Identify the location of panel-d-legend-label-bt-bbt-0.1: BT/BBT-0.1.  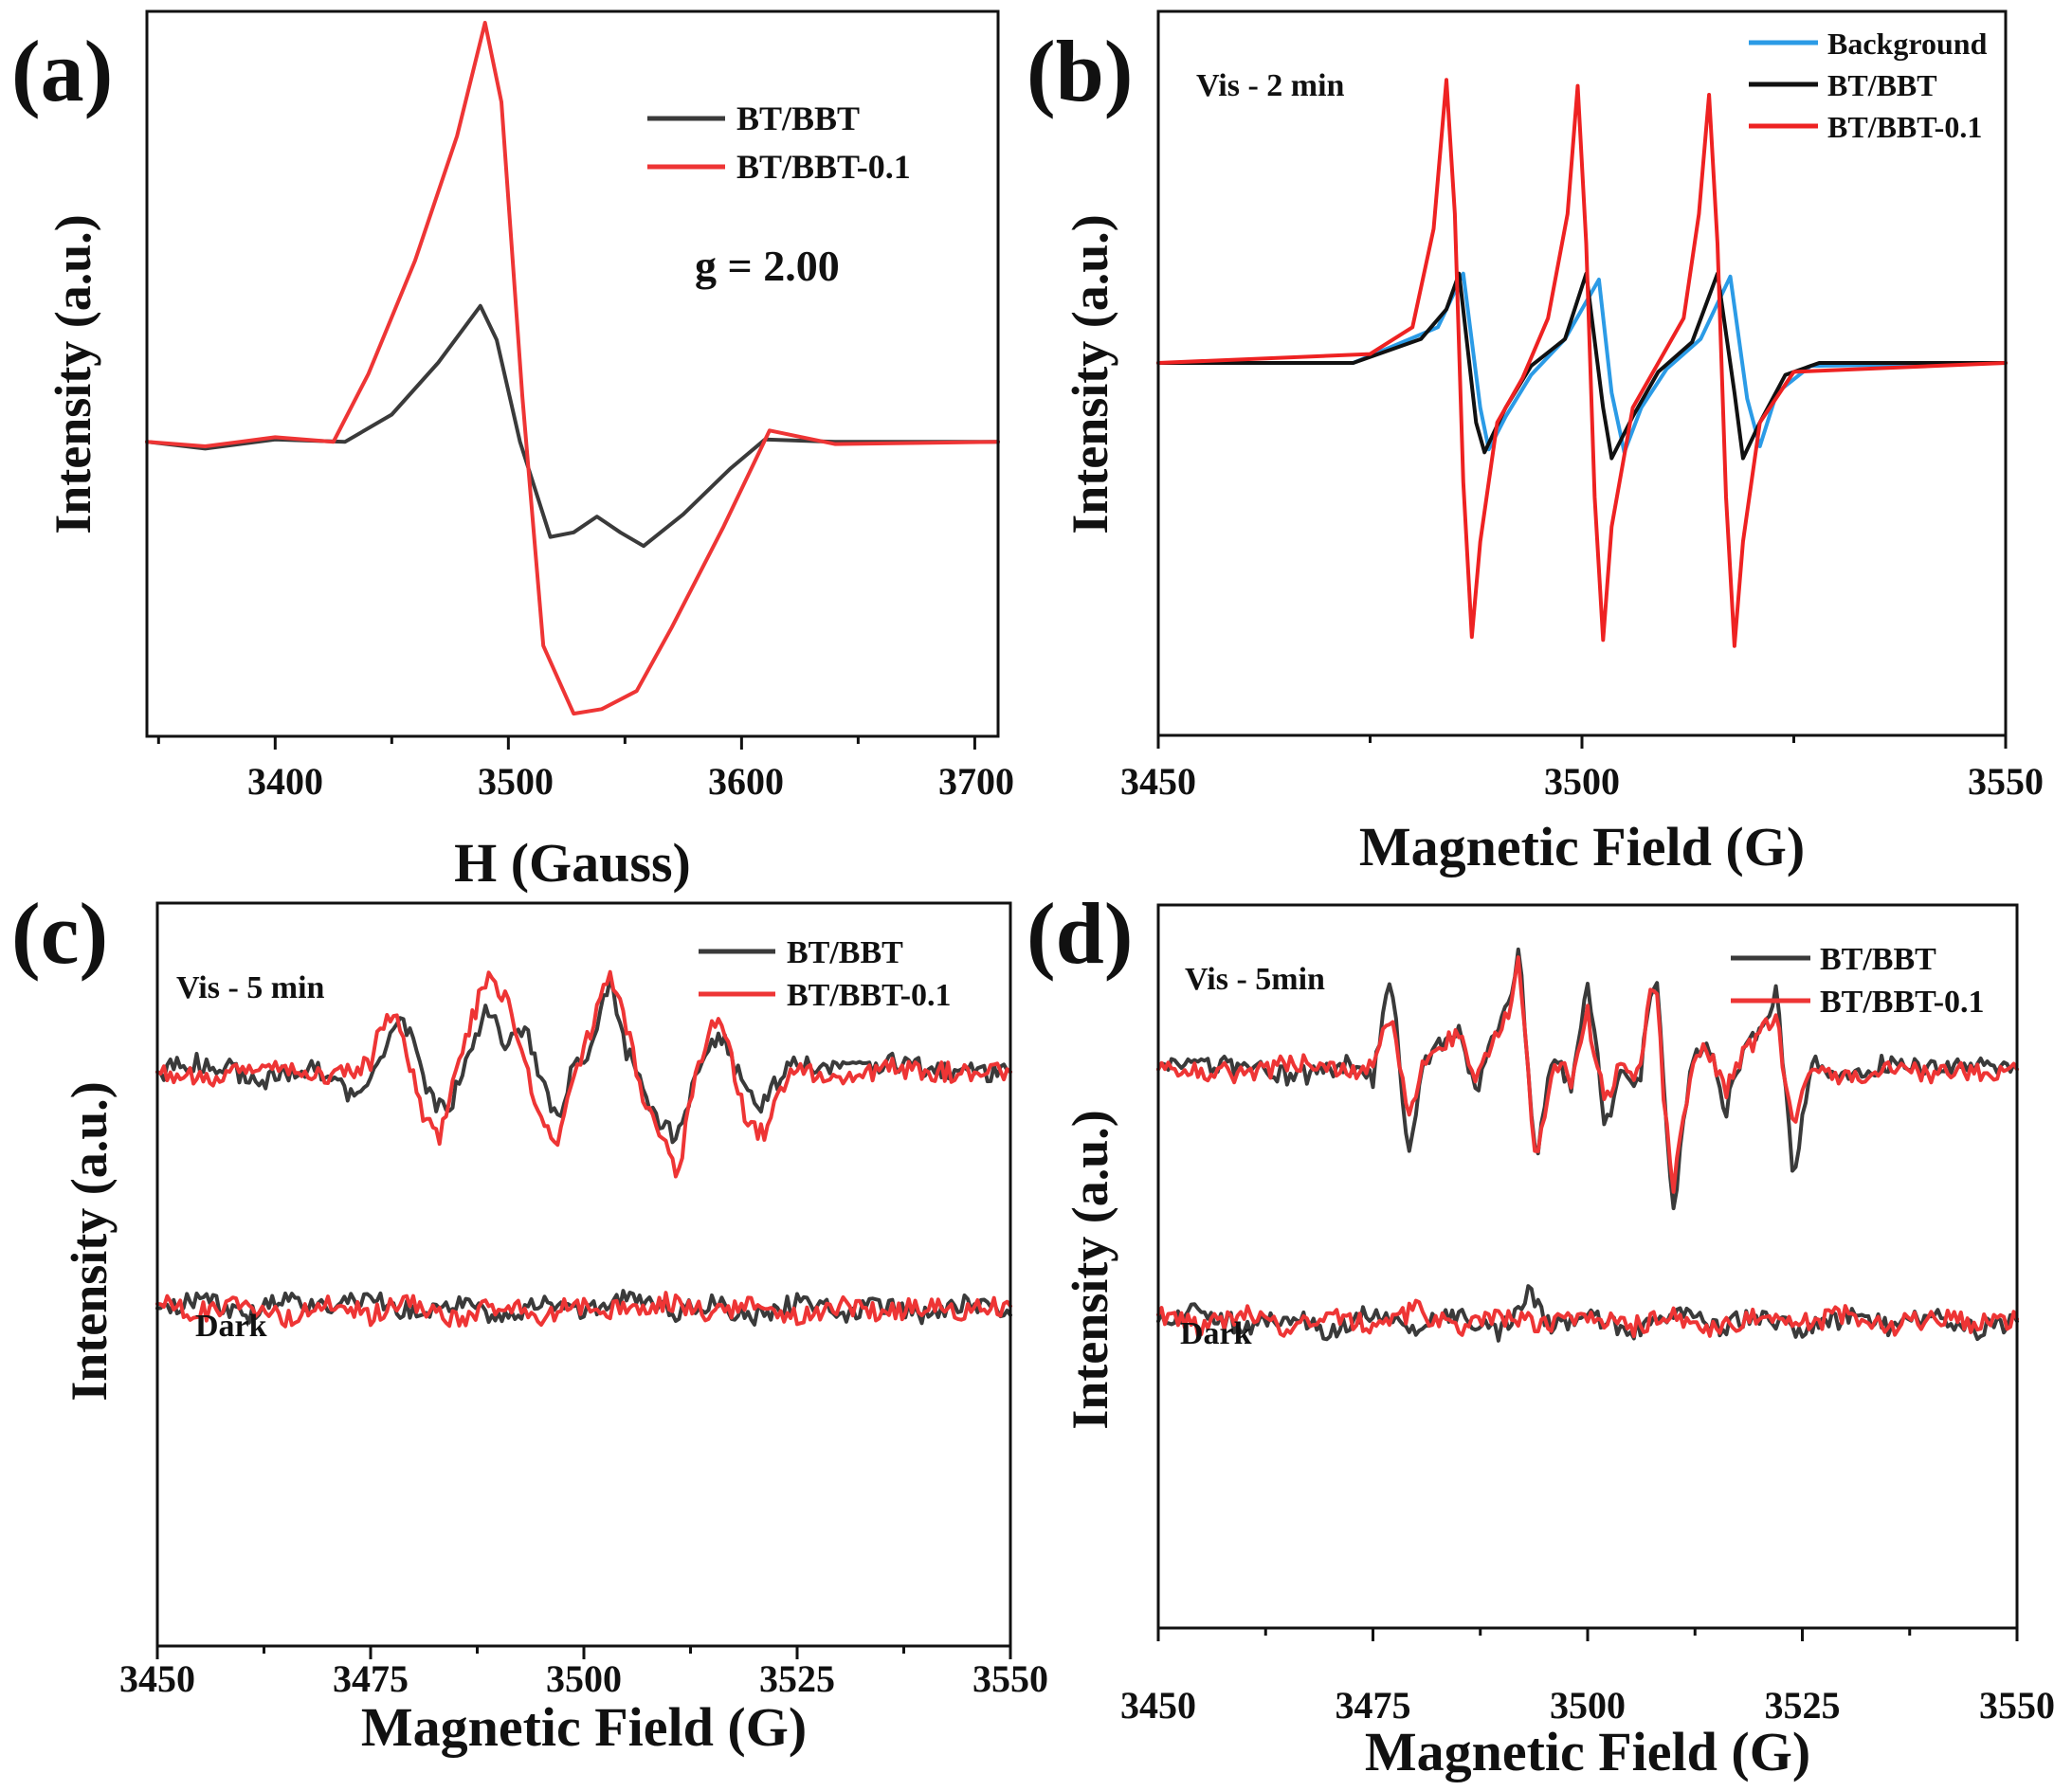
(1903, 1002).